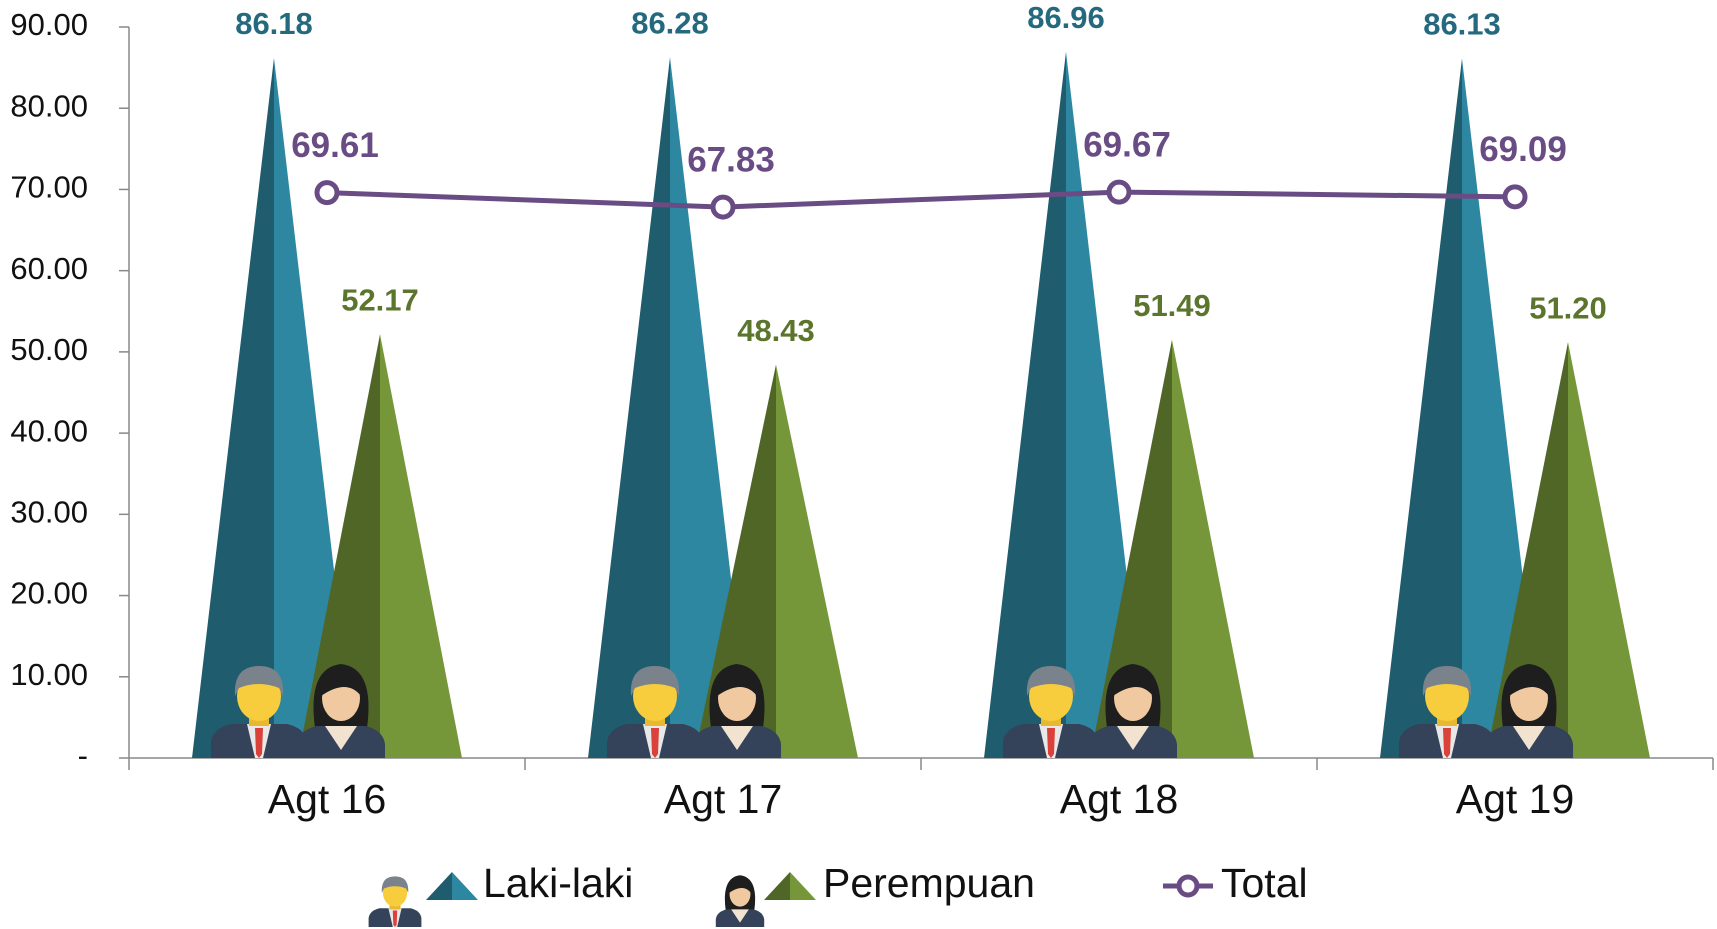  Describe the element at coordinates (929, 883) in the screenshot. I see `legend-label: Perempuan` at that location.